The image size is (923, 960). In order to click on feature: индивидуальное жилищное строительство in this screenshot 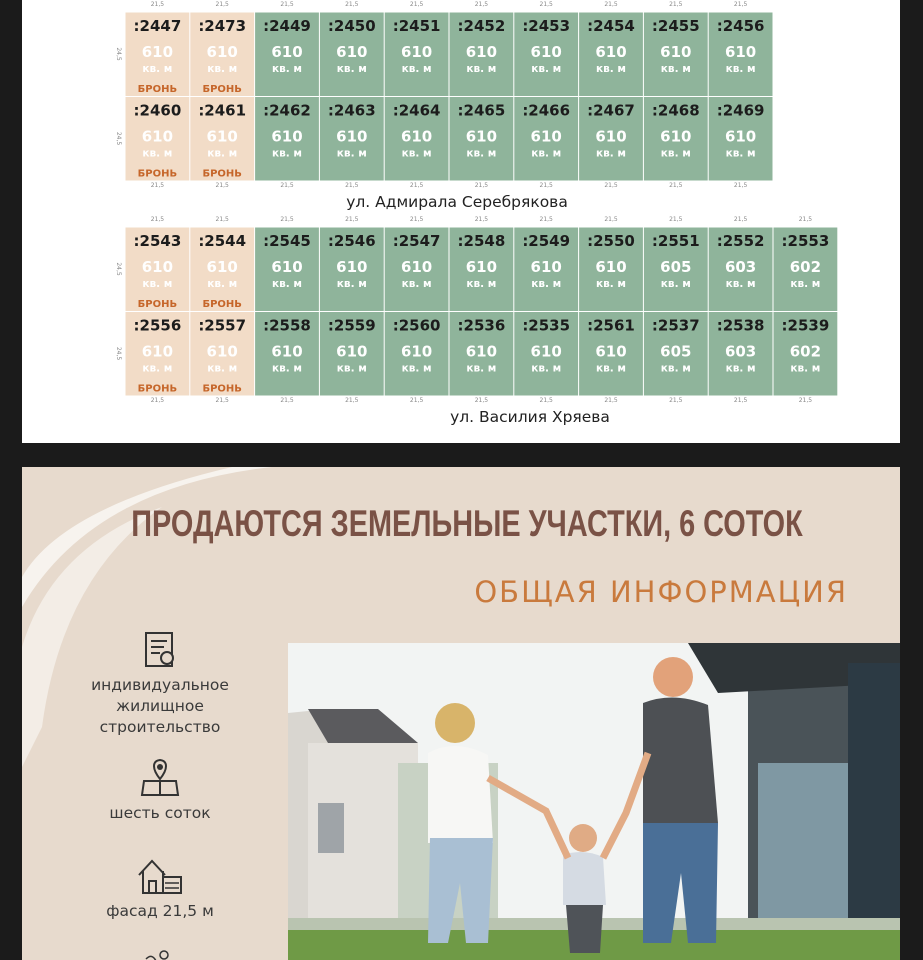, I will do `click(160, 684)`.